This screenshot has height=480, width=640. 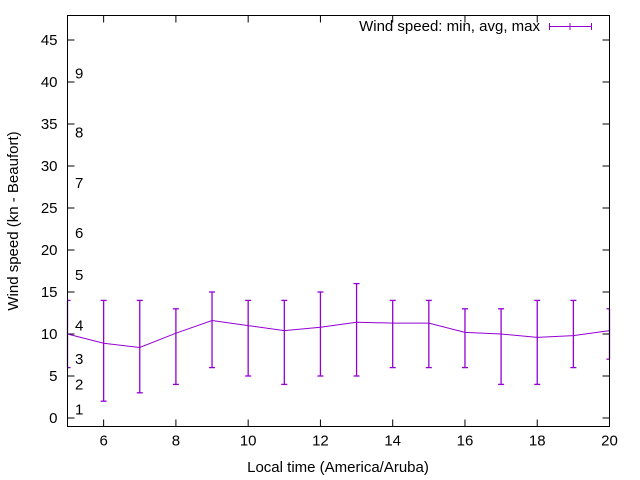 I want to click on beaufort-label: 6, so click(x=79, y=233).